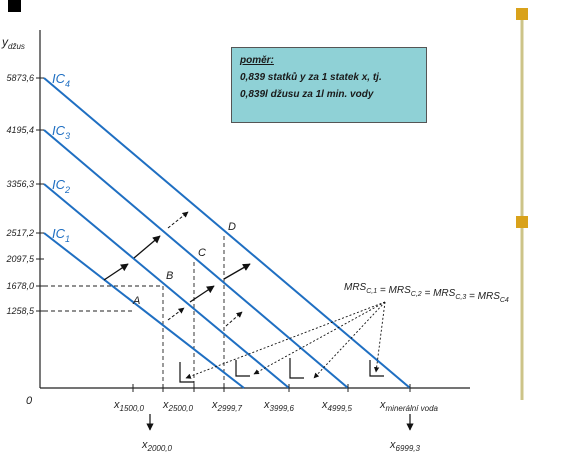 The height and width of the screenshot is (457, 561). What do you see at coordinates (129, 406) in the screenshot?
I see `x-tick-label: x1500,0` at bounding box center [129, 406].